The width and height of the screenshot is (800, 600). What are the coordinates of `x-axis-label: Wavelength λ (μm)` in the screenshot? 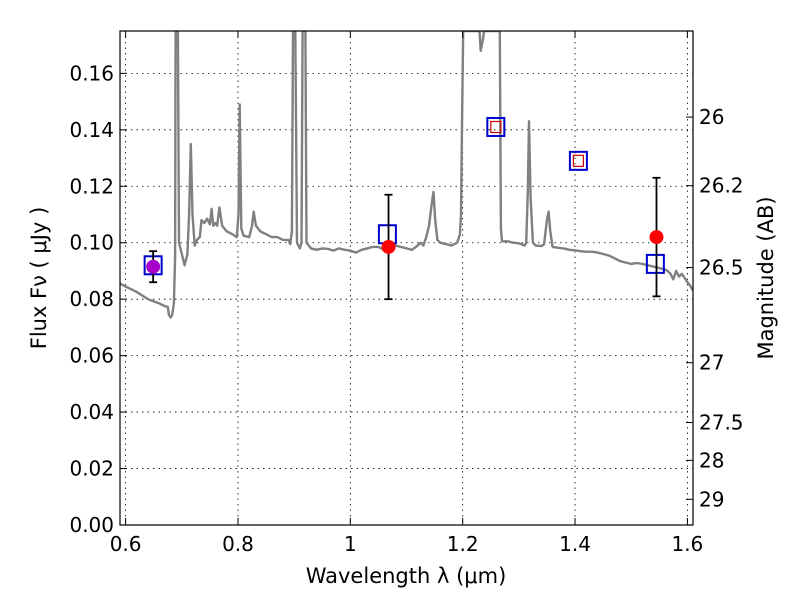 It's located at (406, 576).